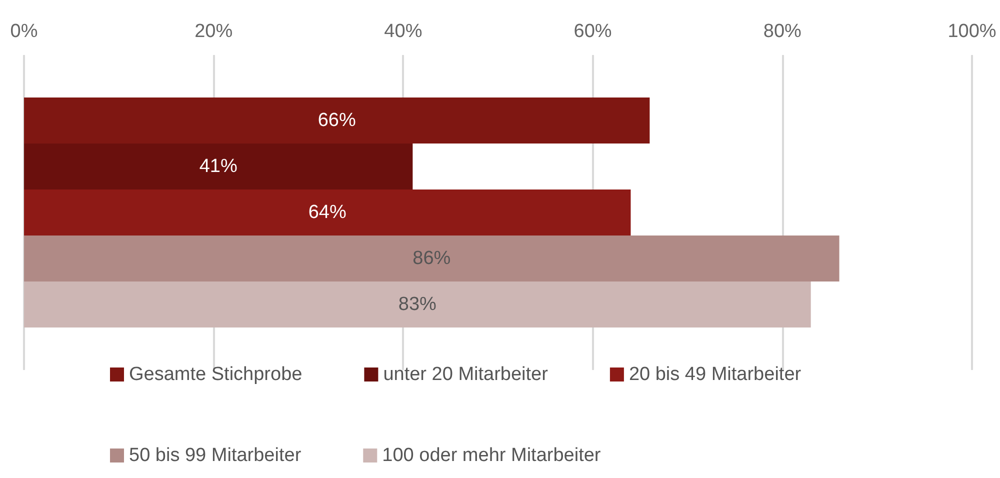  What do you see at coordinates (466, 374) in the screenshot?
I see `legend-label: unter 20 Mitarbeiter` at bounding box center [466, 374].